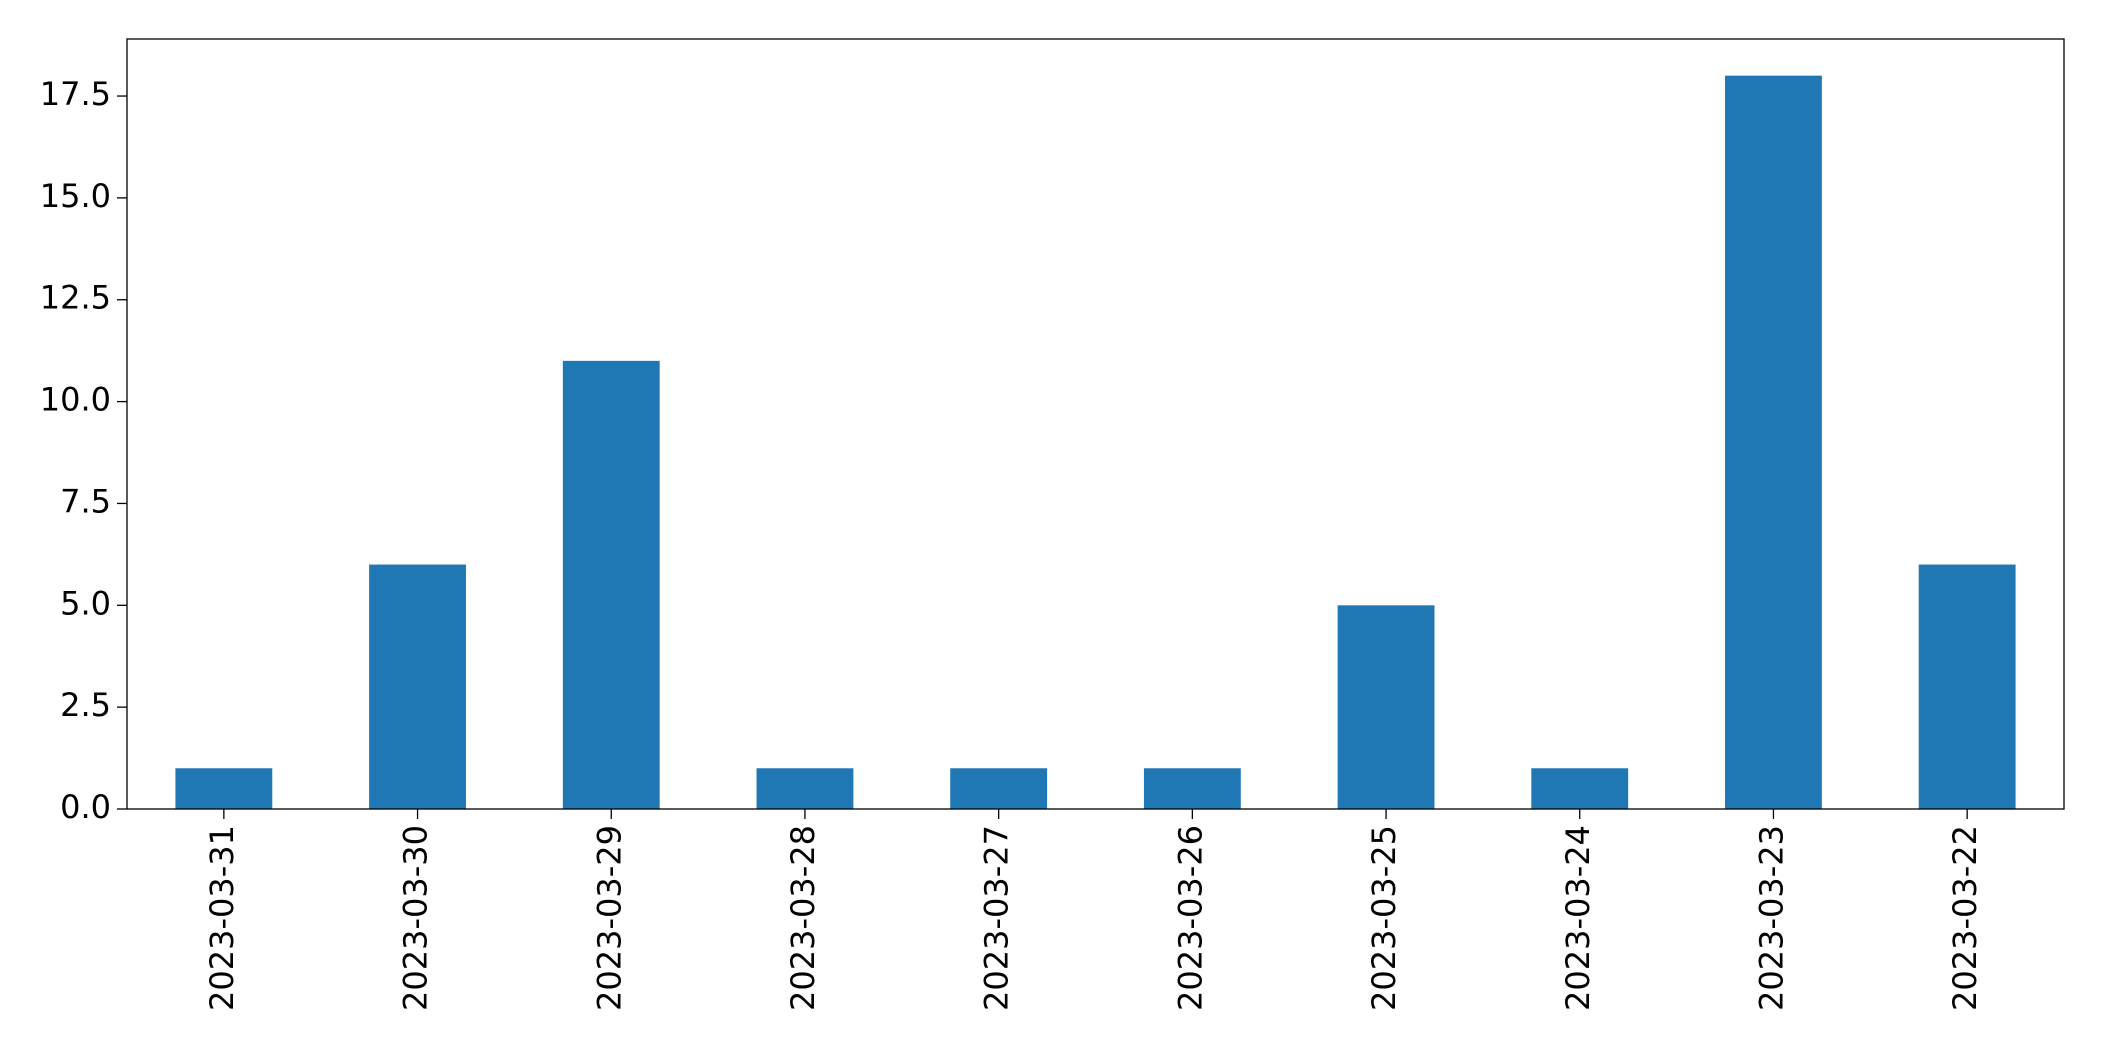  Describe the element at coordinates (75, 400) in the screenshot. I see `y-tick-label: 10.0` at that location.